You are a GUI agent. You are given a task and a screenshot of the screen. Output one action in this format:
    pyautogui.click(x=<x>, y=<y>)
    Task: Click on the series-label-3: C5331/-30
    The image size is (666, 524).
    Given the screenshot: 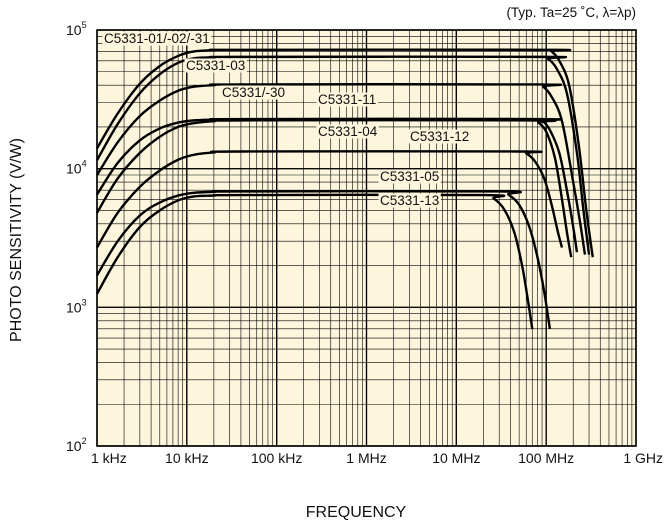 What is the action you would take?
    pyautogui.click(x=253, y=92)
    